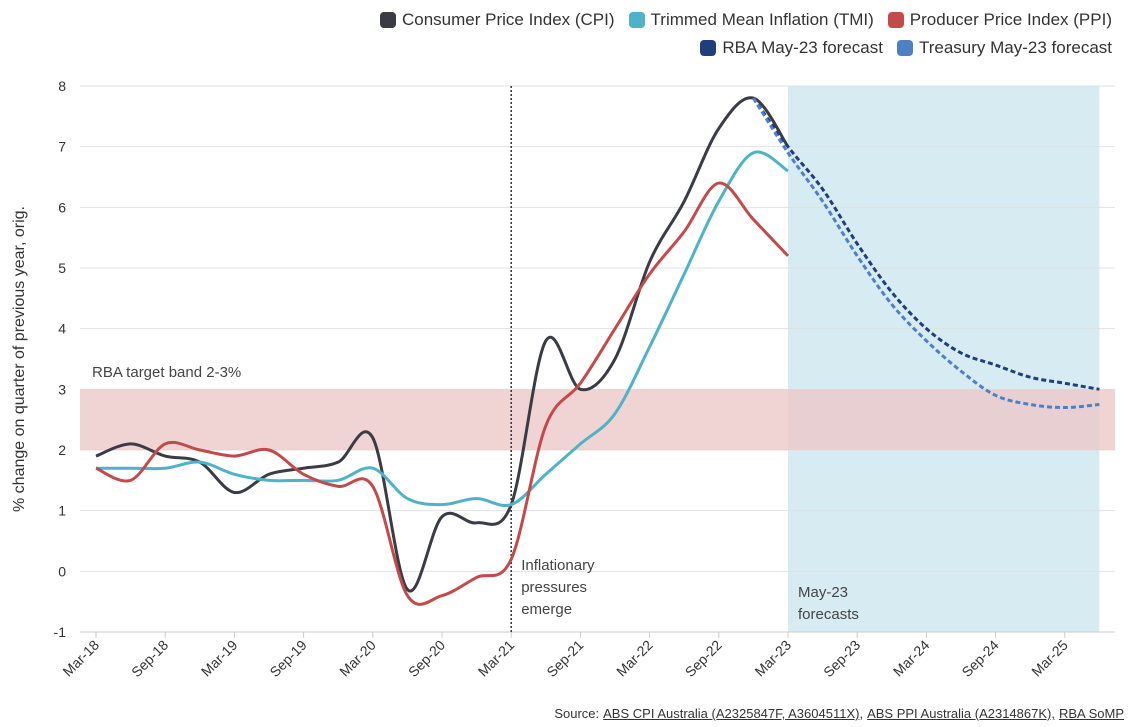  What do you see at coordinates (60, 632) in the screenshot?
I see `y-tick-label: -1` at bounding box center [60, 632].